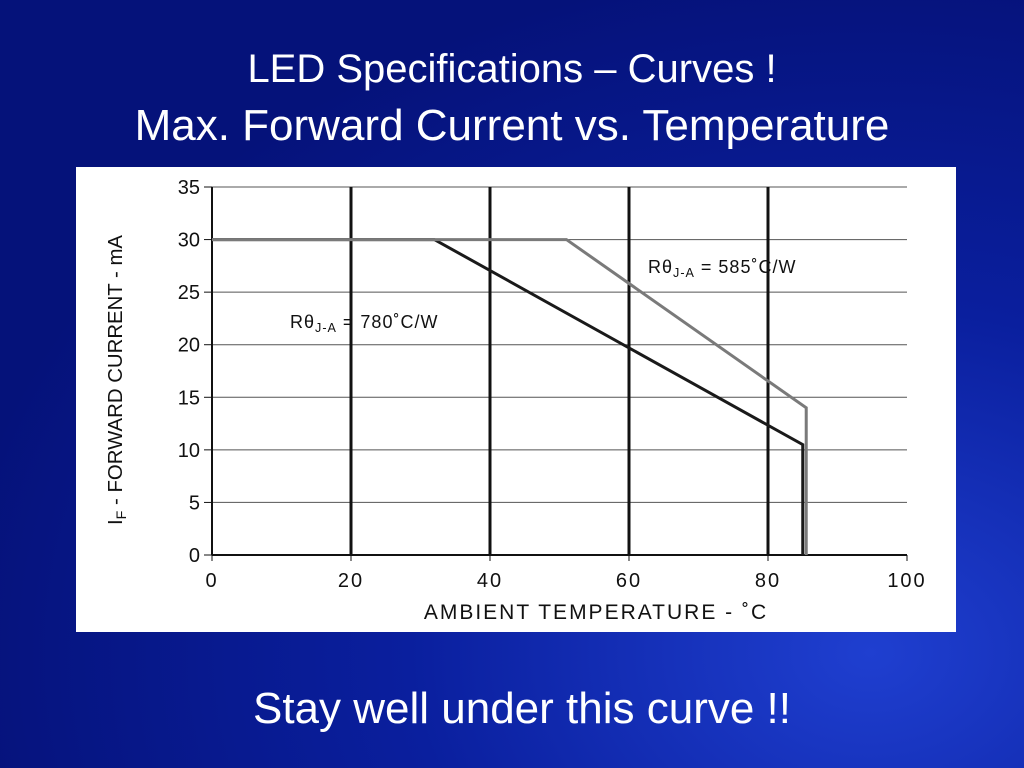 The image size is (1024, 768). What do you see at coordinates (512, 125) in the screenshot?
I see `title-line: Max. Forward Current vs. Temperature` at bounding box center [512, 125].